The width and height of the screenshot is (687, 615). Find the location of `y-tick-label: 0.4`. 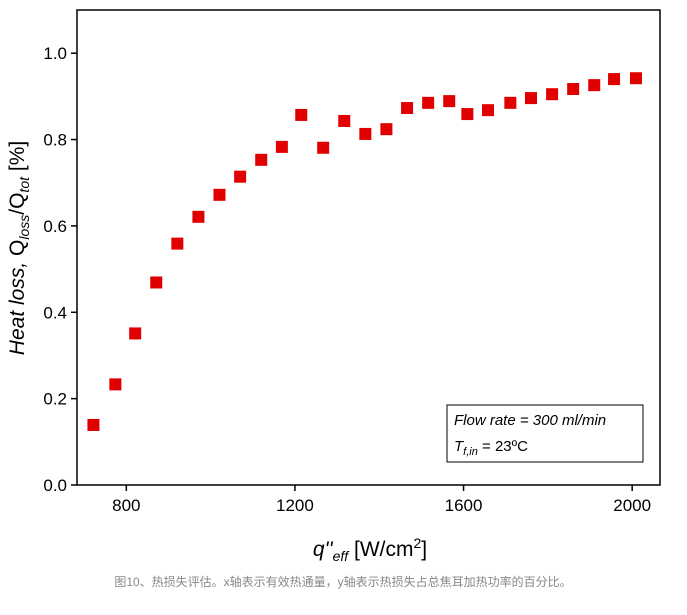

y-tick-label: 0.4 is located at coordinates (55, 312).